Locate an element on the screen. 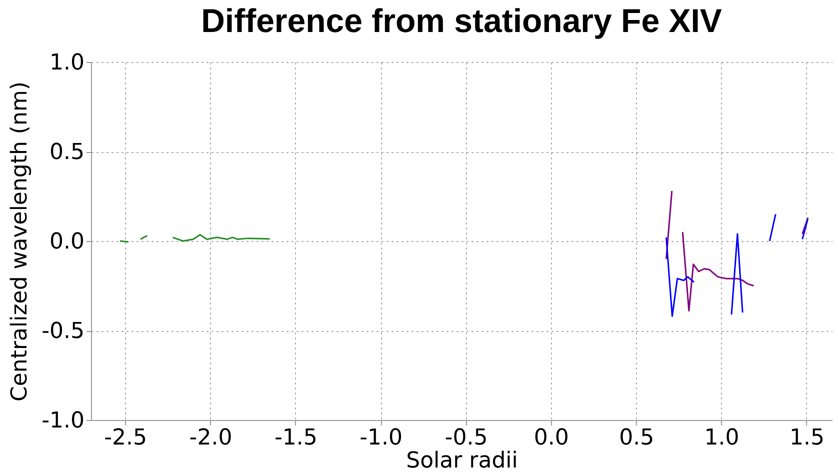 The height and width of the screenshot is (475, 838). x-tick-label: -0.5 is located at coordinates (466, 438).